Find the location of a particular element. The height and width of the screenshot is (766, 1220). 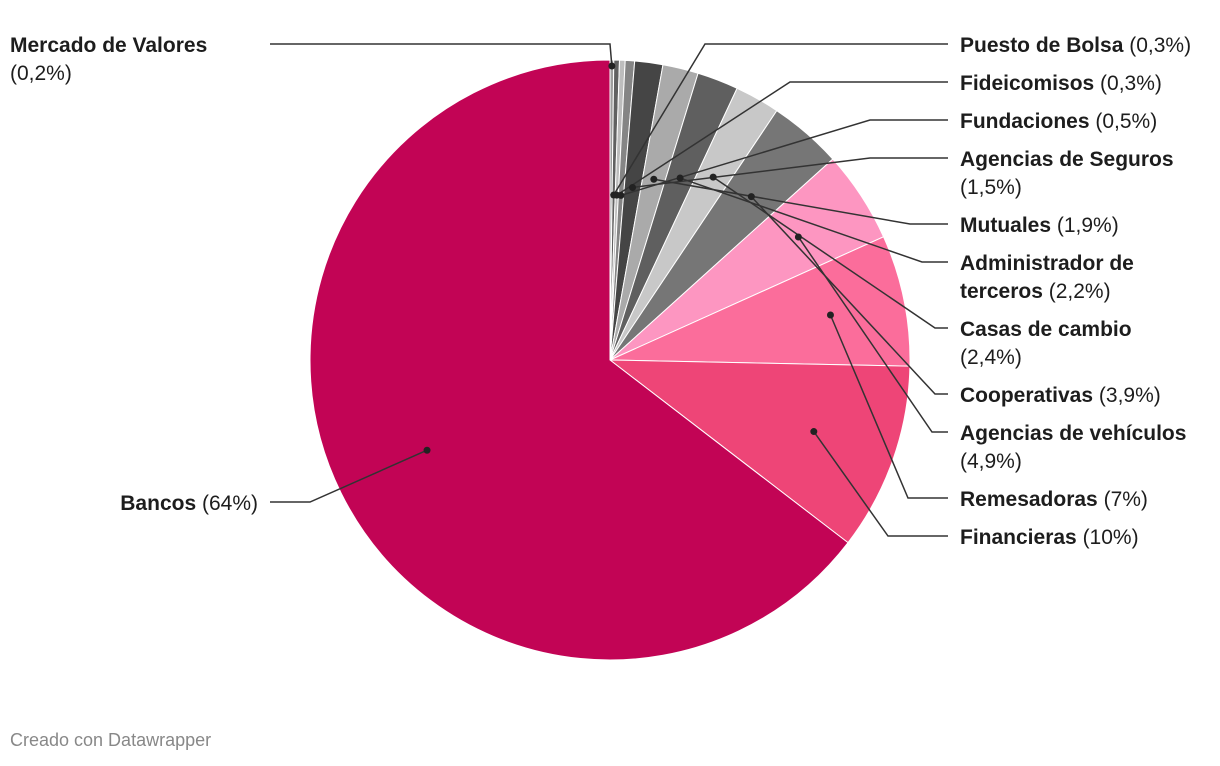

label-cooperativas: Cooperativas (3,9%) is located at coordinates (1060, 395).